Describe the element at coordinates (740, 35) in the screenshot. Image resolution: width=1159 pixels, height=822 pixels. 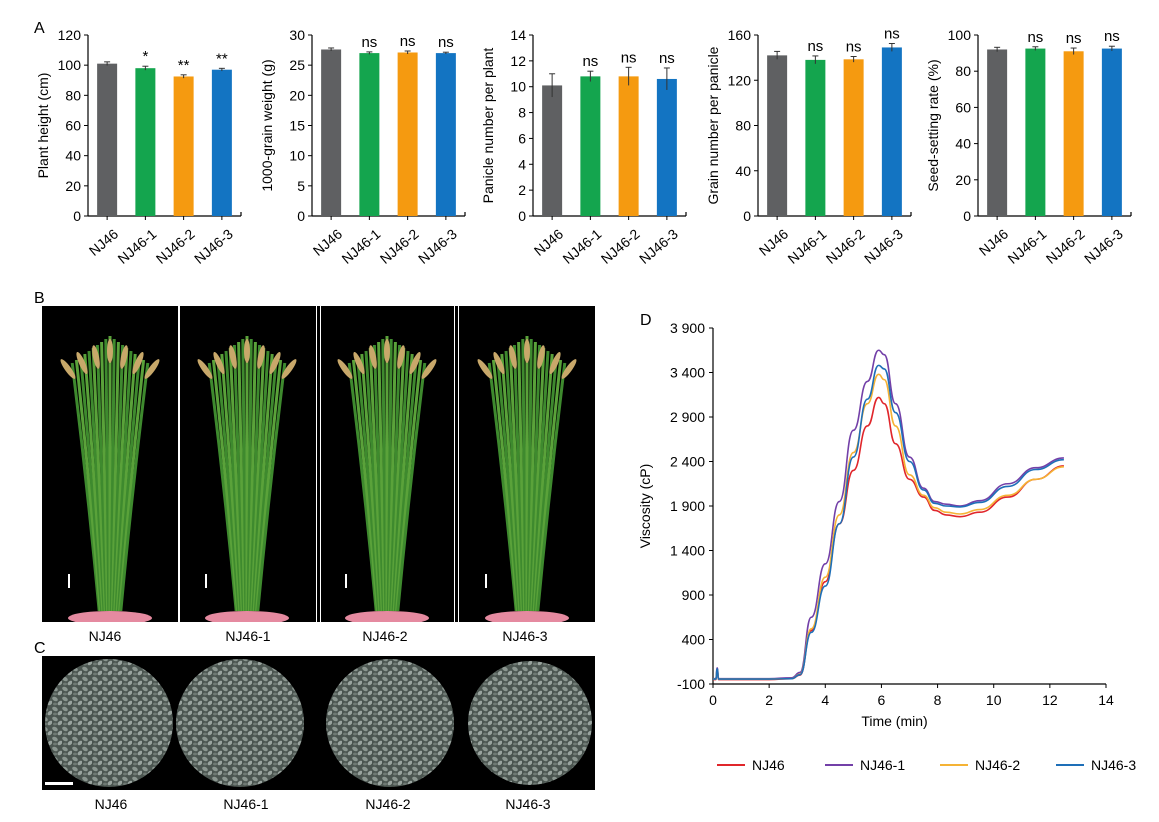
I see `y-tick-label: 160` at that location.